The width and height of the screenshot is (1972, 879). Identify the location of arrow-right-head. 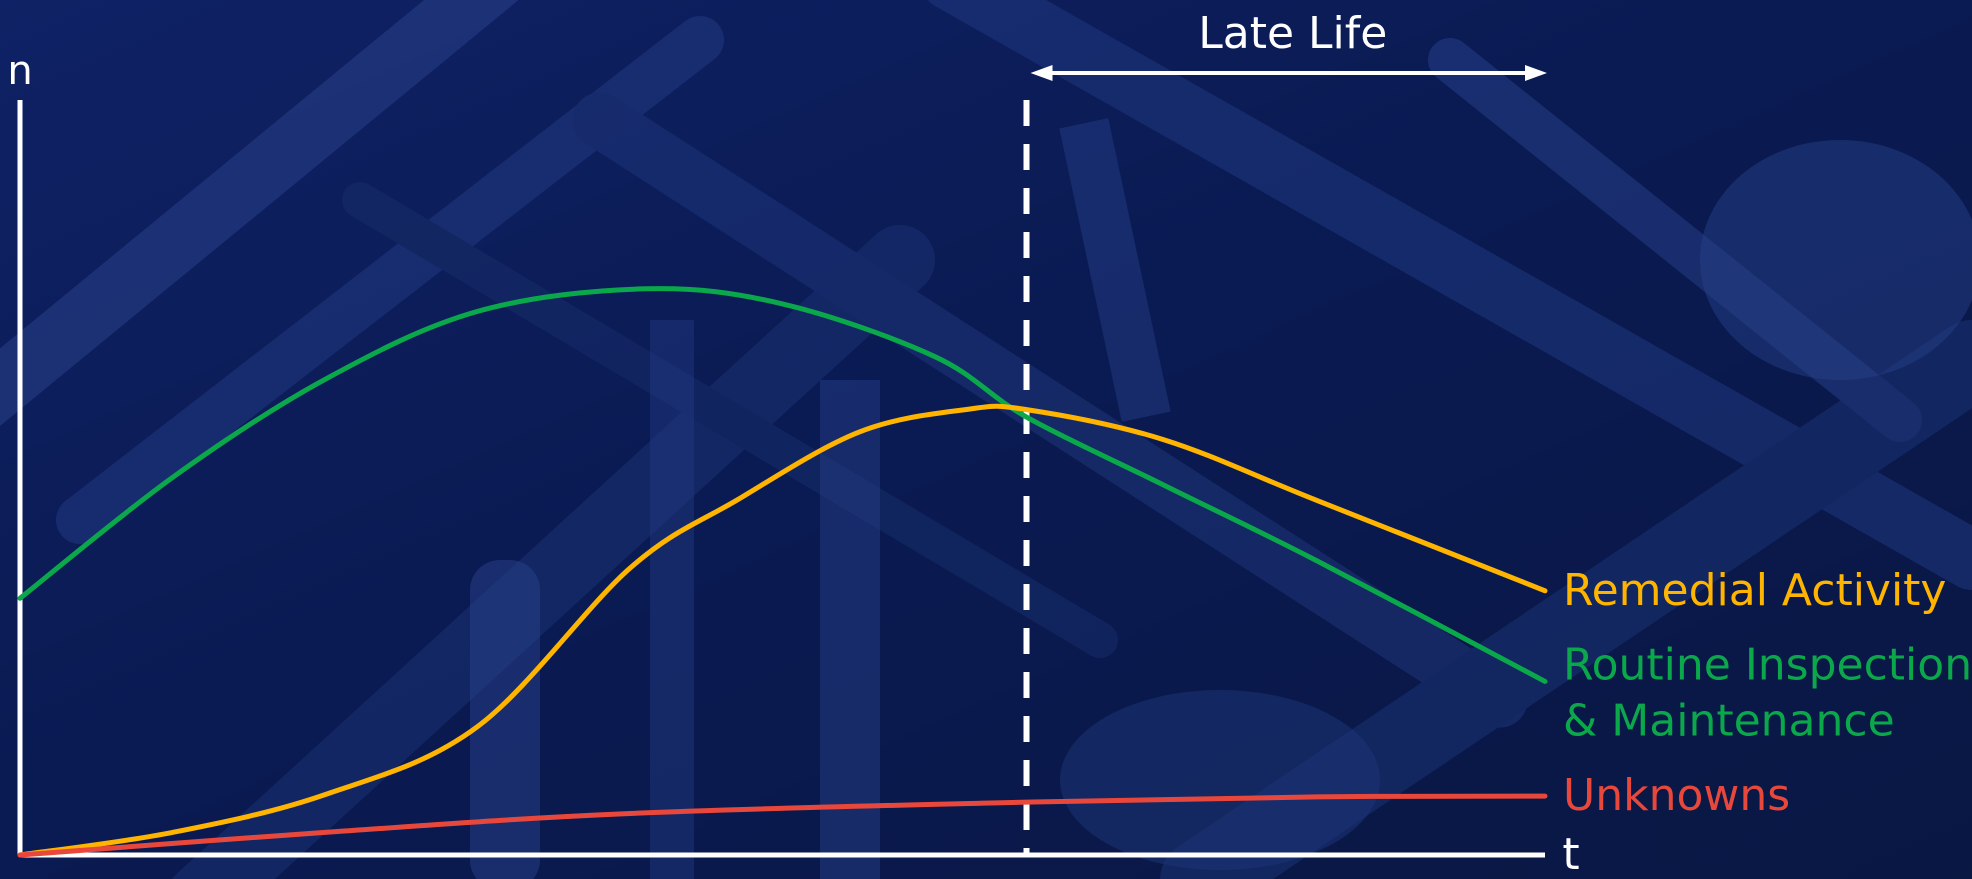
(1536, 73).